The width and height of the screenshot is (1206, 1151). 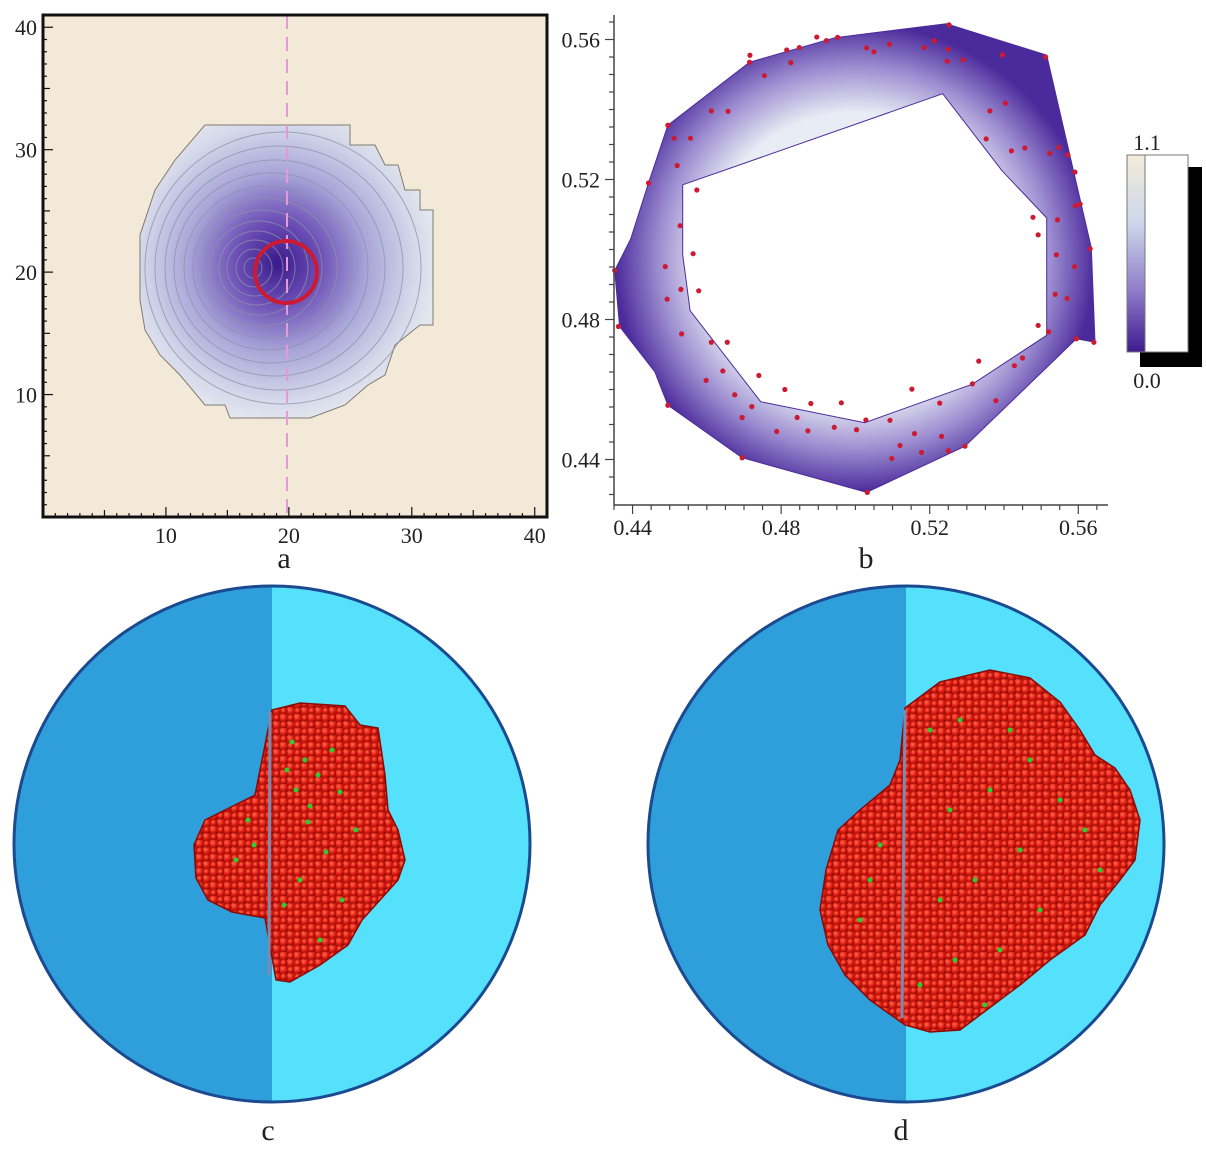 I want to click on colorbar-max-label: 1.1, so click(x=1147, y=142).